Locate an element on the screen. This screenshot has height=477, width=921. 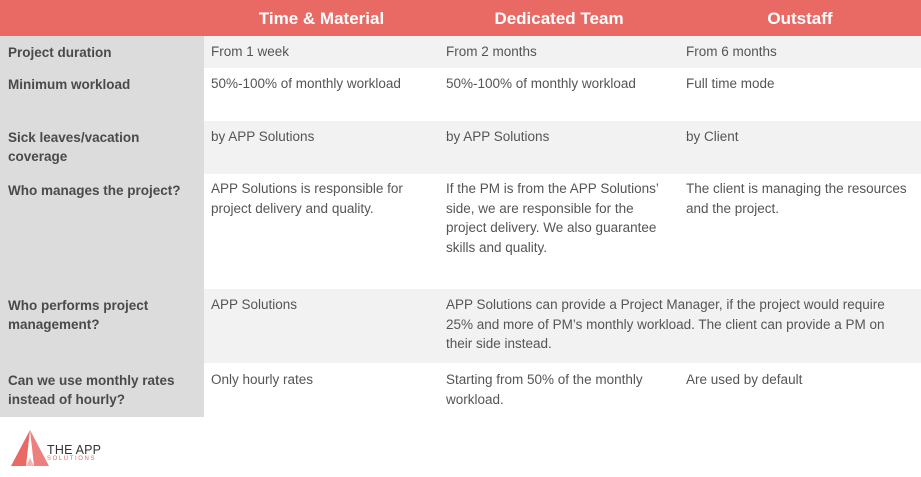
cell-time-material: Only hourly rates is located at coordinates (262, 379).